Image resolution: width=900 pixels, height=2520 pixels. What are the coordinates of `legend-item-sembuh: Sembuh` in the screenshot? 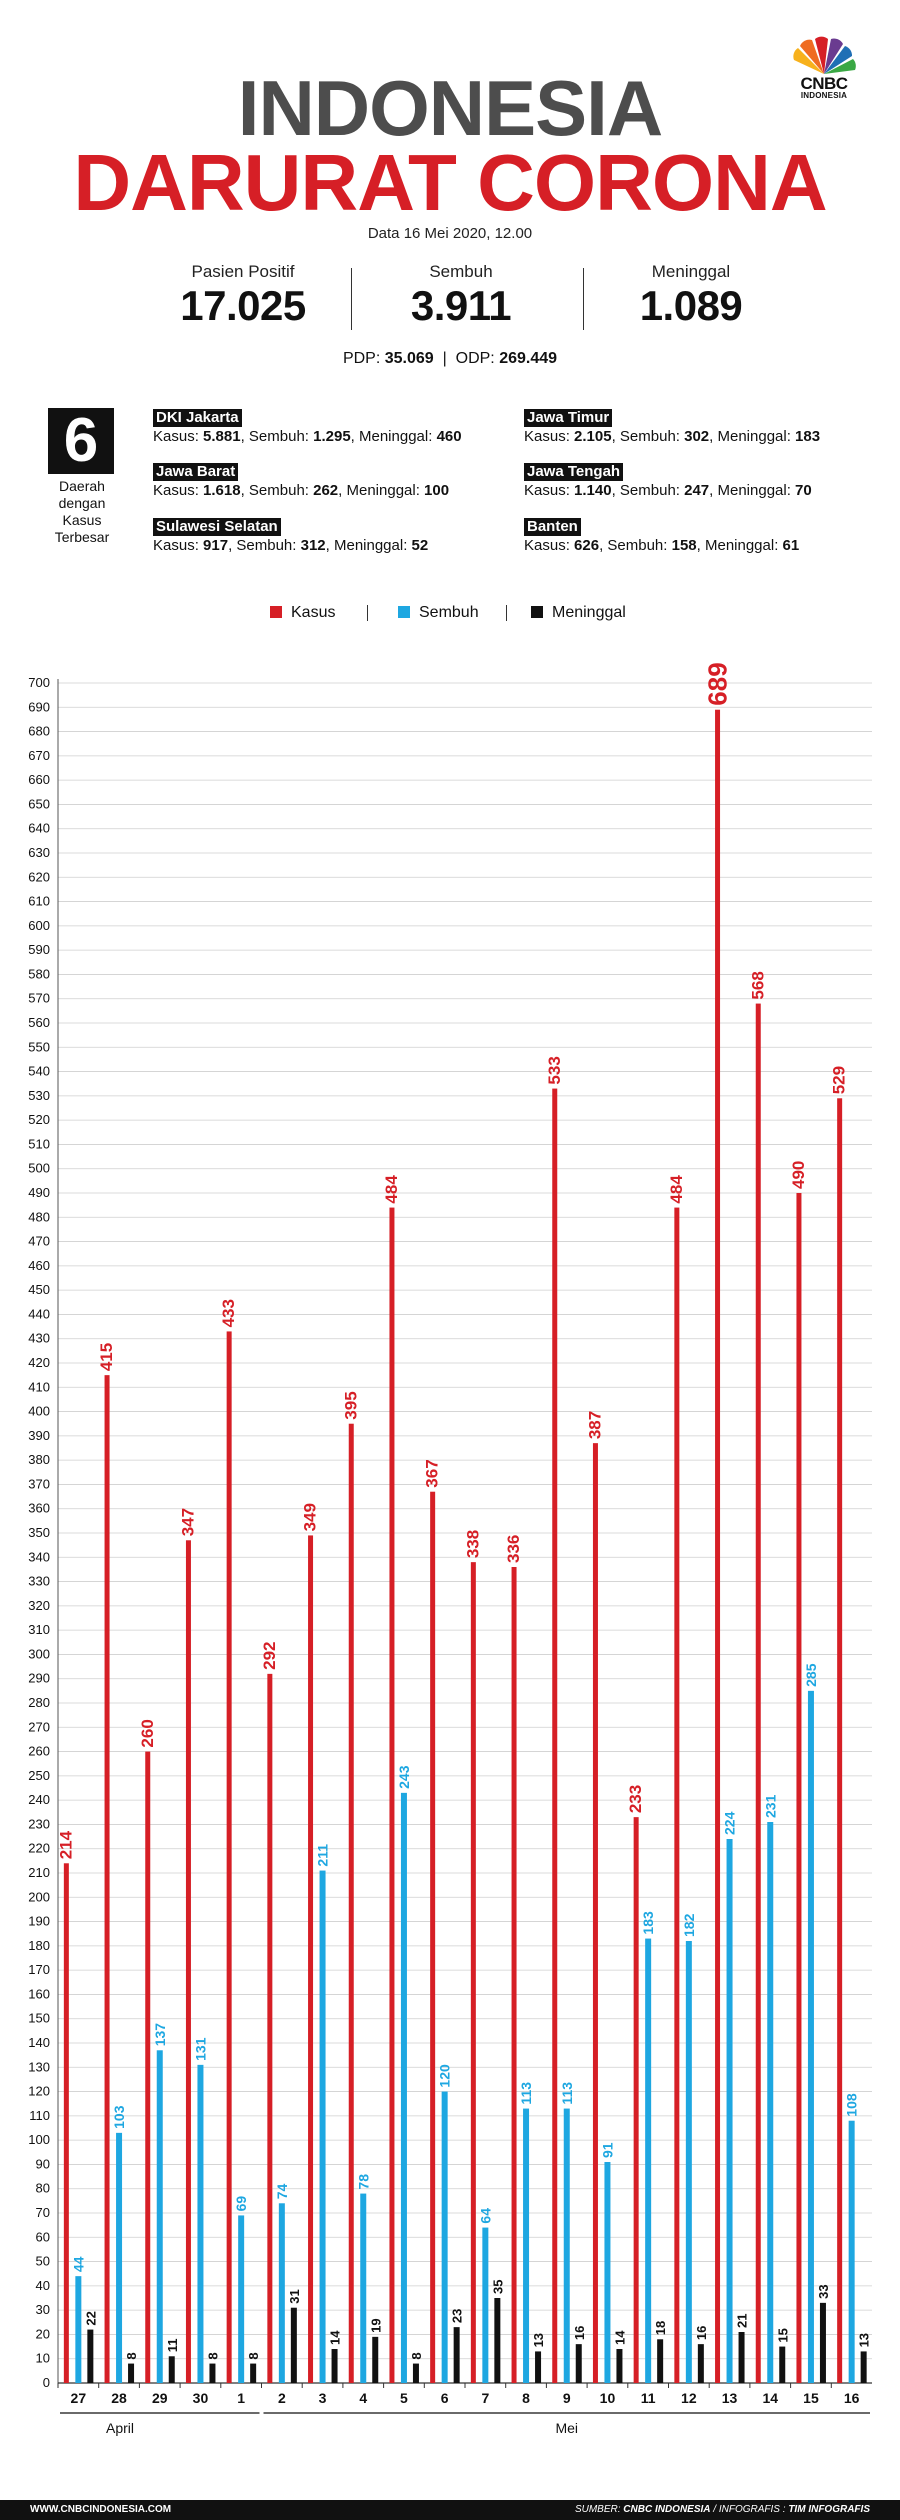 It's located at (438, 613).